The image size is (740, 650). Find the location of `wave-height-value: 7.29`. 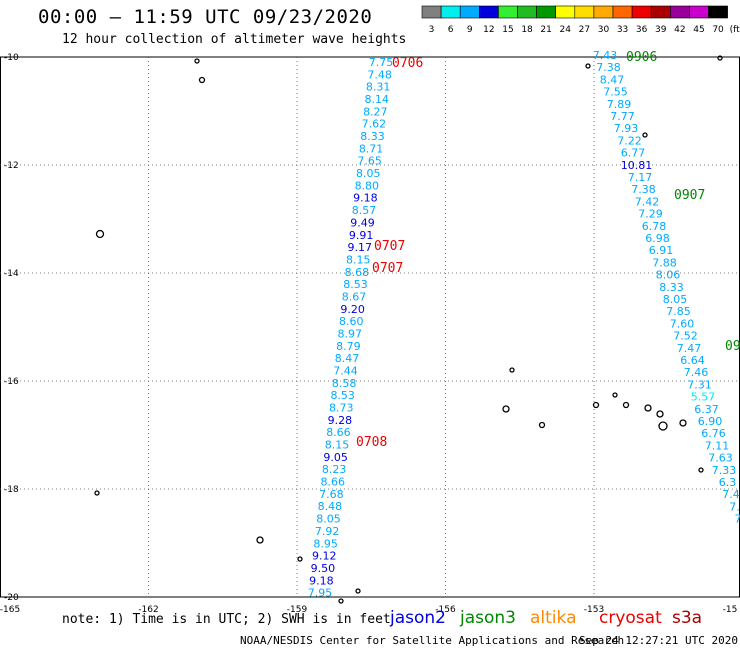

wave-height-value: 7.29 is located at coordinates (650, 214).